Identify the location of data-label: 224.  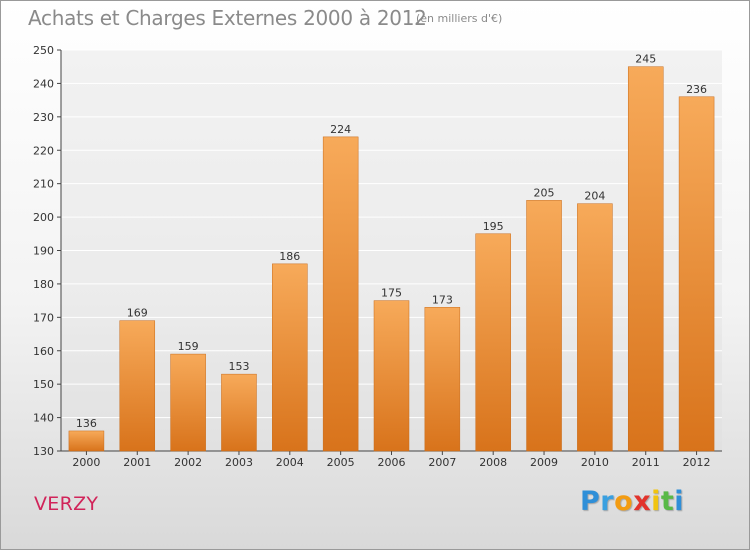
(340, 129).